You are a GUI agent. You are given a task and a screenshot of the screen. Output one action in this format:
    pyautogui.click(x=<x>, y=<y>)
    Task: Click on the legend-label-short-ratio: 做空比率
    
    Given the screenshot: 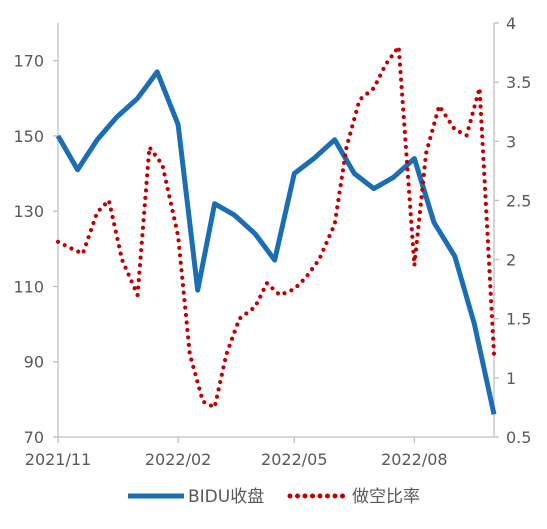 What is the action you would take?
    pyautogui.click(x=386, y=497)
    